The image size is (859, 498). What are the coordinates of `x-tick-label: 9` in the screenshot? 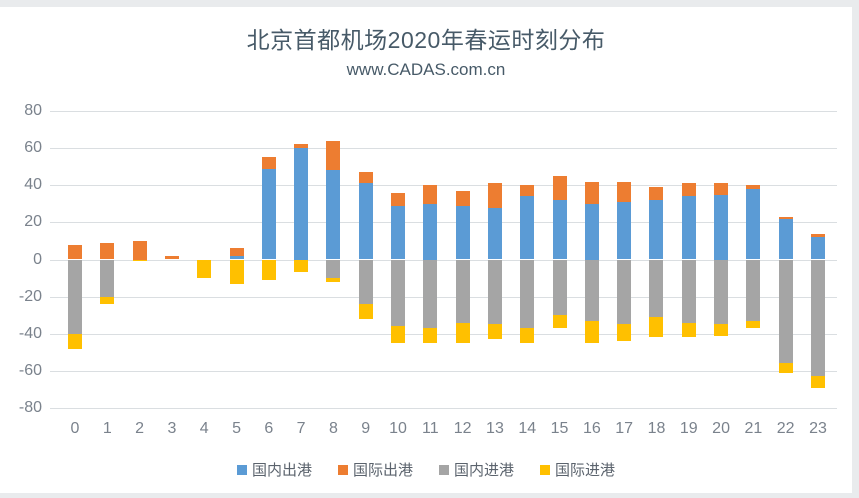 It's located at (366, 428).